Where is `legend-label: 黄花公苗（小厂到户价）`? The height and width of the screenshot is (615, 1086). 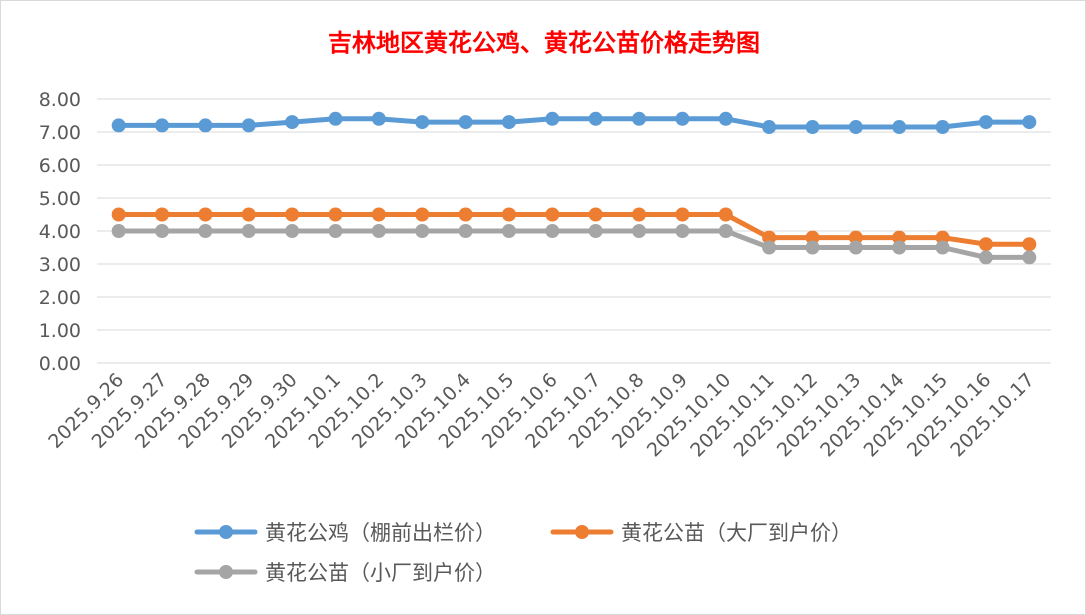 legend-label: 黄花公苗（小厂到户价） is located at coordinates (380, 573).